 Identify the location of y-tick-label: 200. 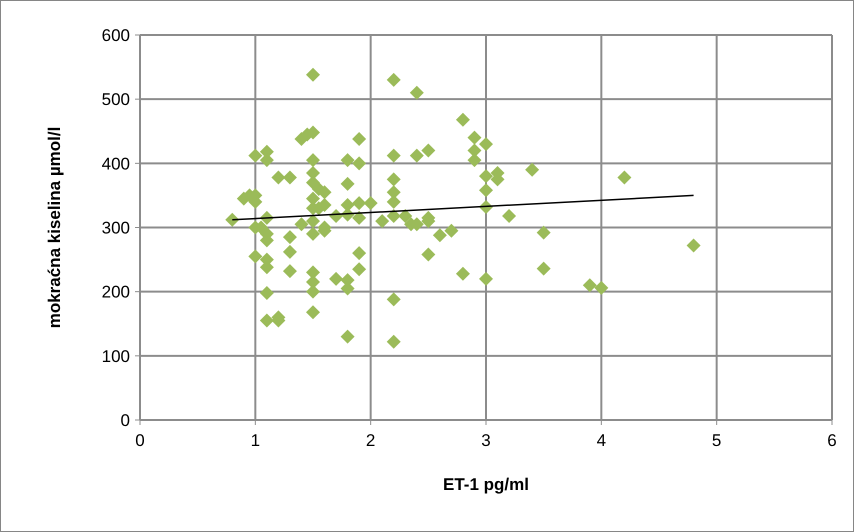
(116, 292).